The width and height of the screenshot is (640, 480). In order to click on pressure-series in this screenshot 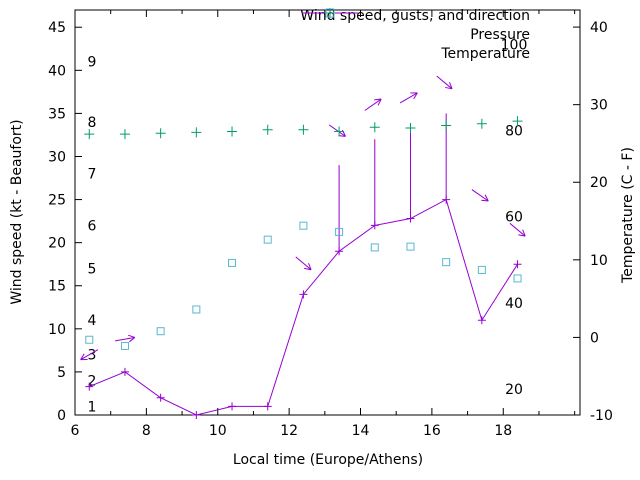, I will do `click(303, 128)`.